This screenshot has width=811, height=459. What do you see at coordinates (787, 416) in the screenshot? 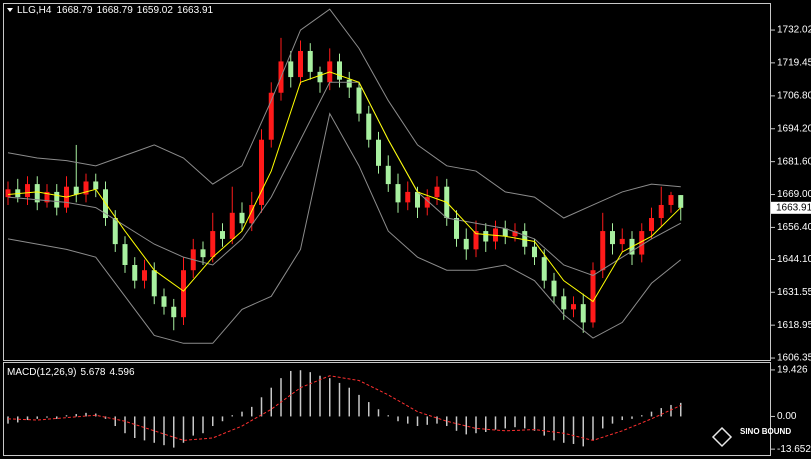
I see `y-tick-label: 0.00` at bounding box center [787, 416].